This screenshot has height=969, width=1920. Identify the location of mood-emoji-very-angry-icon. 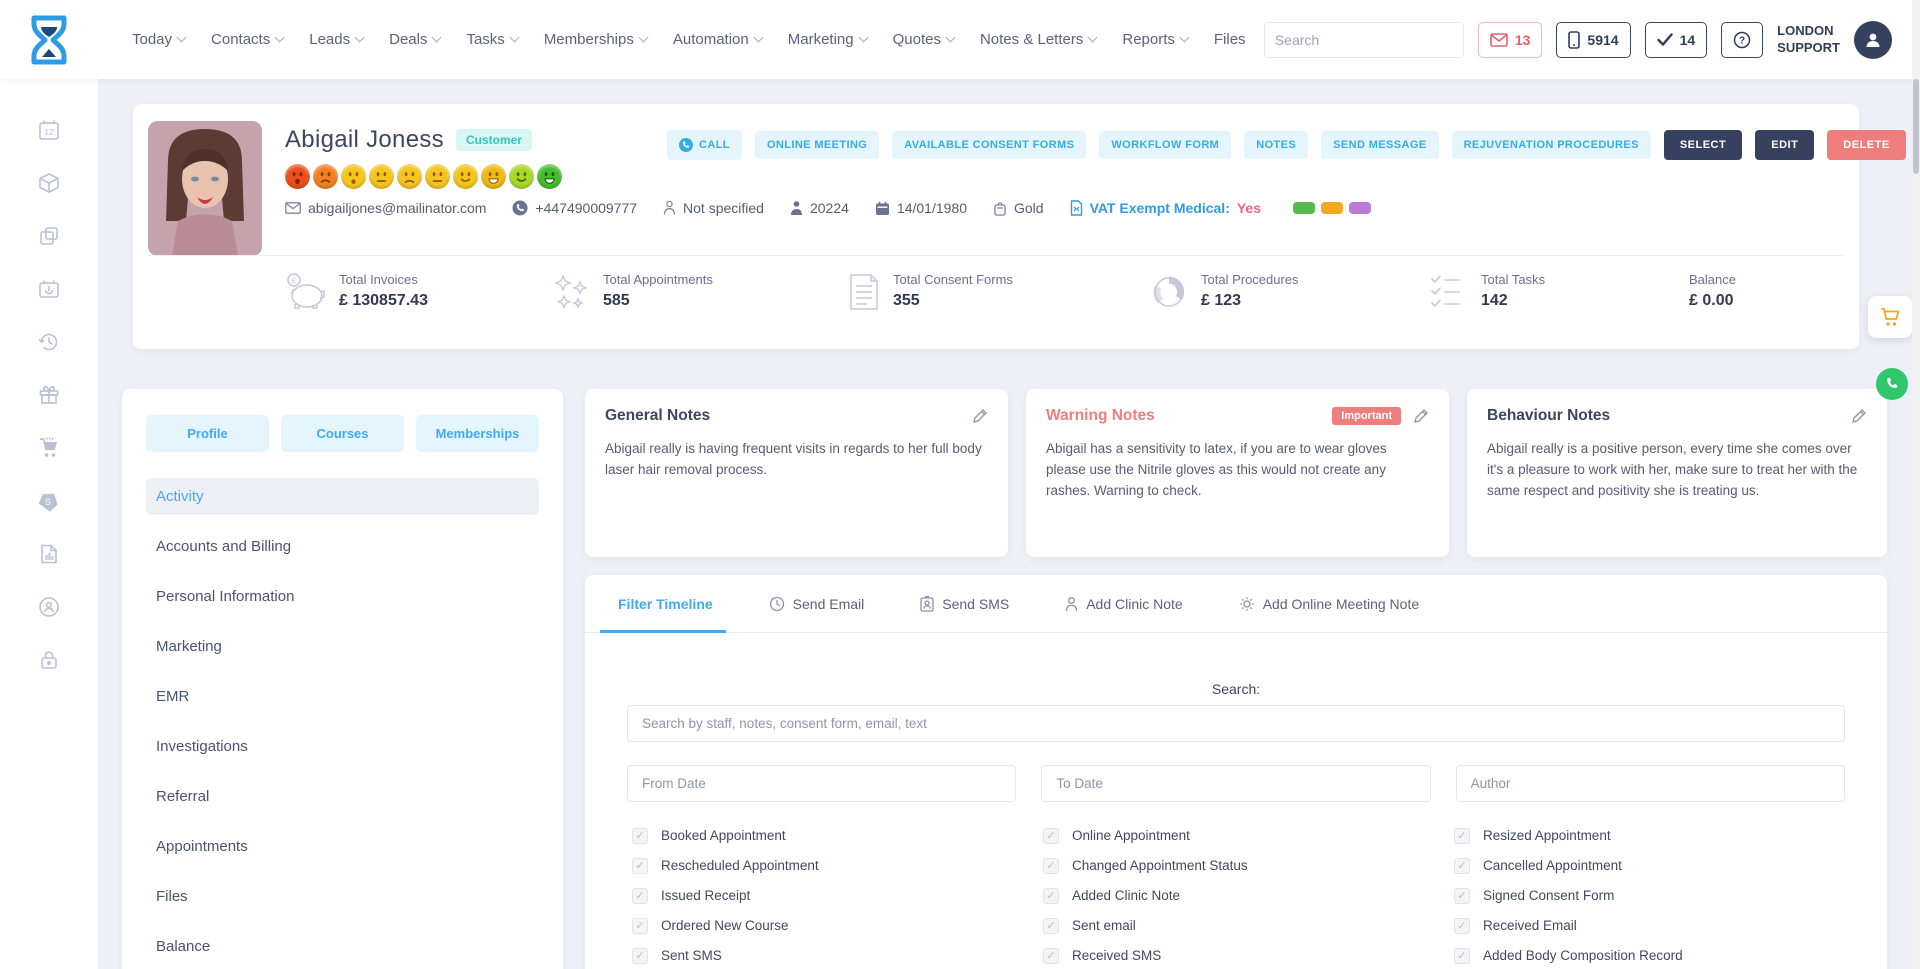
(297, 176).